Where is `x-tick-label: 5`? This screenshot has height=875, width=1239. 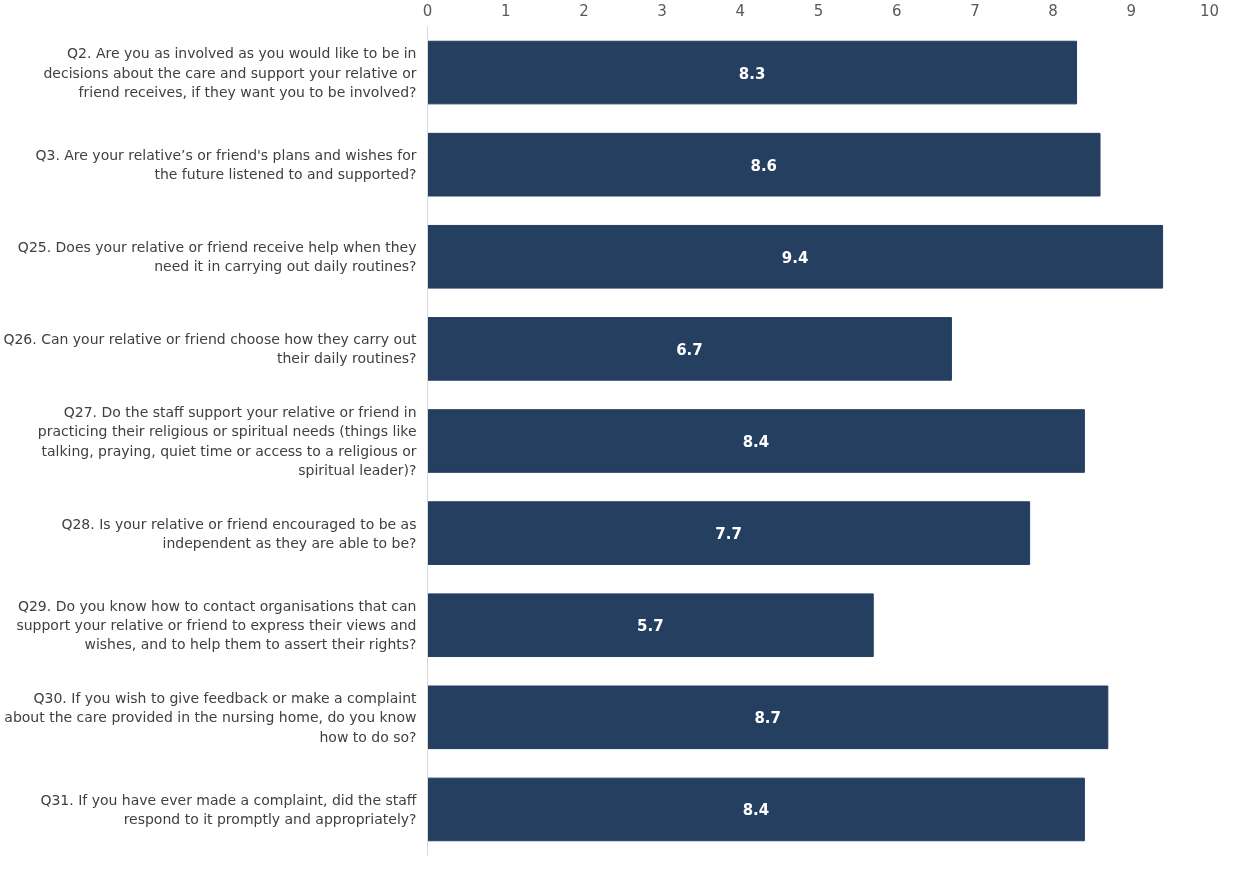 x-tick-label: 5 is located at coordinates (818, 10).